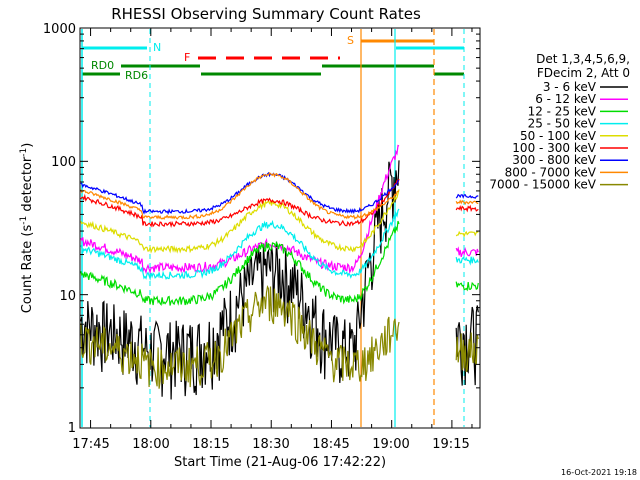 The width and height of the screenshot is (640, 480). What do you see at coordinates (583, 73) in the screenshot?
I see `legend-header-line-2: FDecim 2, Att 0` at bounding box center [583, 73].